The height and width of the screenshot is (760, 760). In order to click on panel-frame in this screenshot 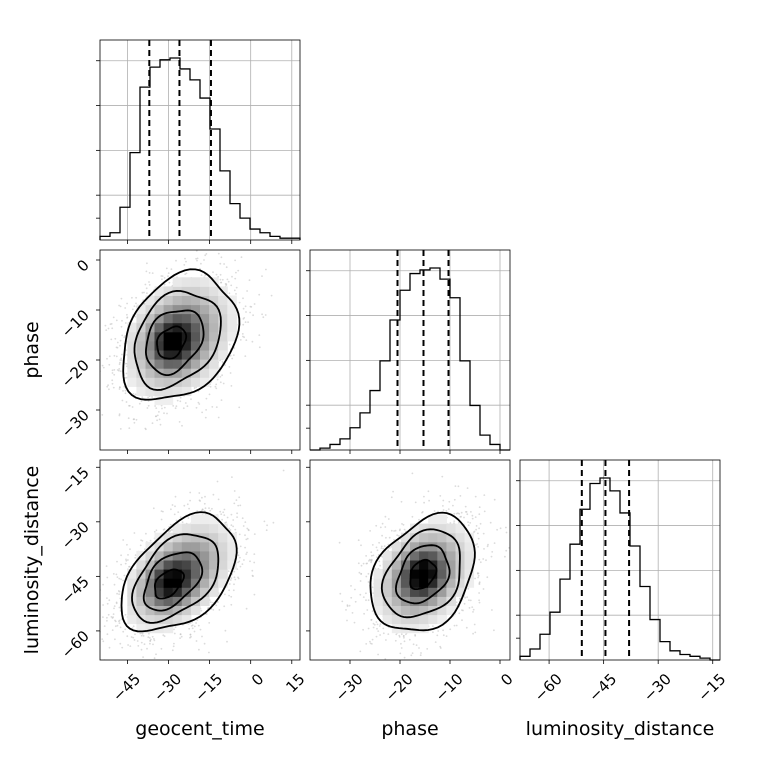, I will do `click(410, 350)`.